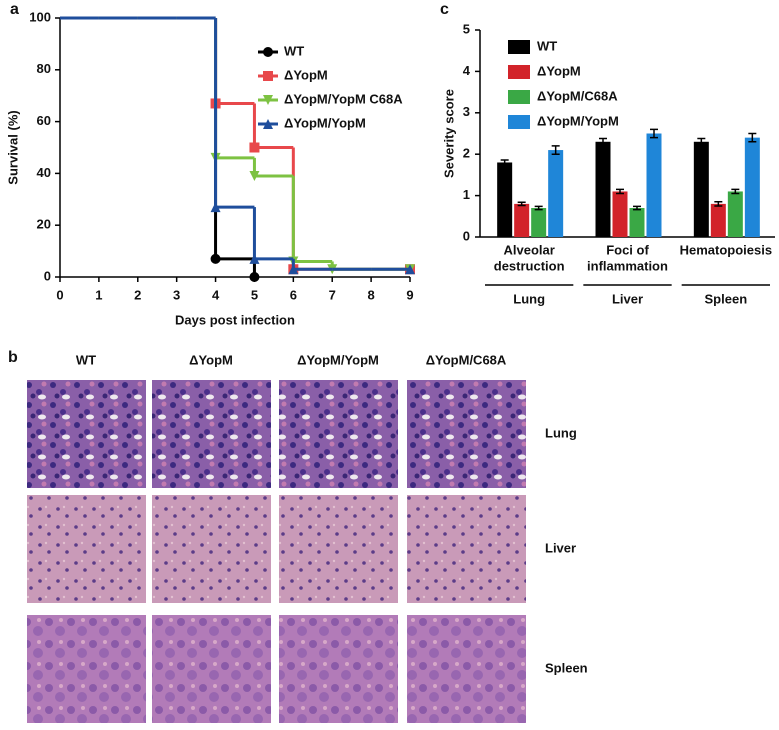 The height and width of the screenshot is (730, 779). What do you see at coordinates (627, 298) in the screenshot?
I see `group-label: Liver` at bounding box center [627, 298].